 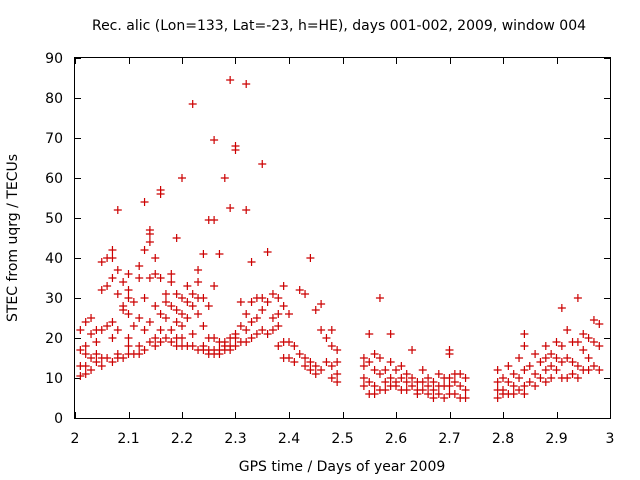 I want to click on y-axis-label: STEC from uqrg / TECUs, so click(x=13, y=238).